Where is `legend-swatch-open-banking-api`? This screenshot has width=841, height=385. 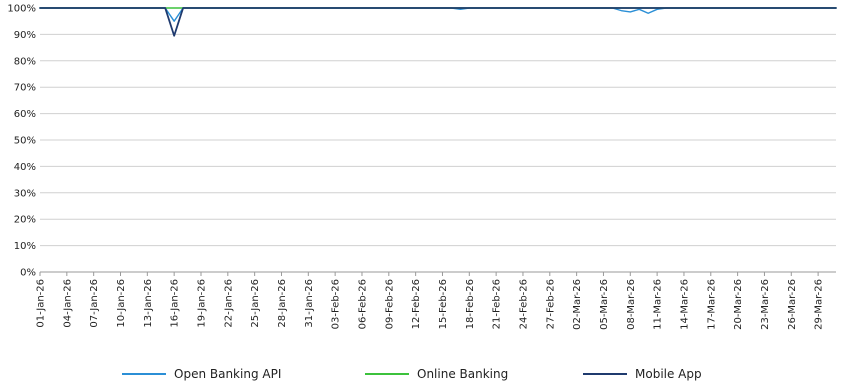
legend-swatch-open-banking-api is located at coordinates (144, 374).